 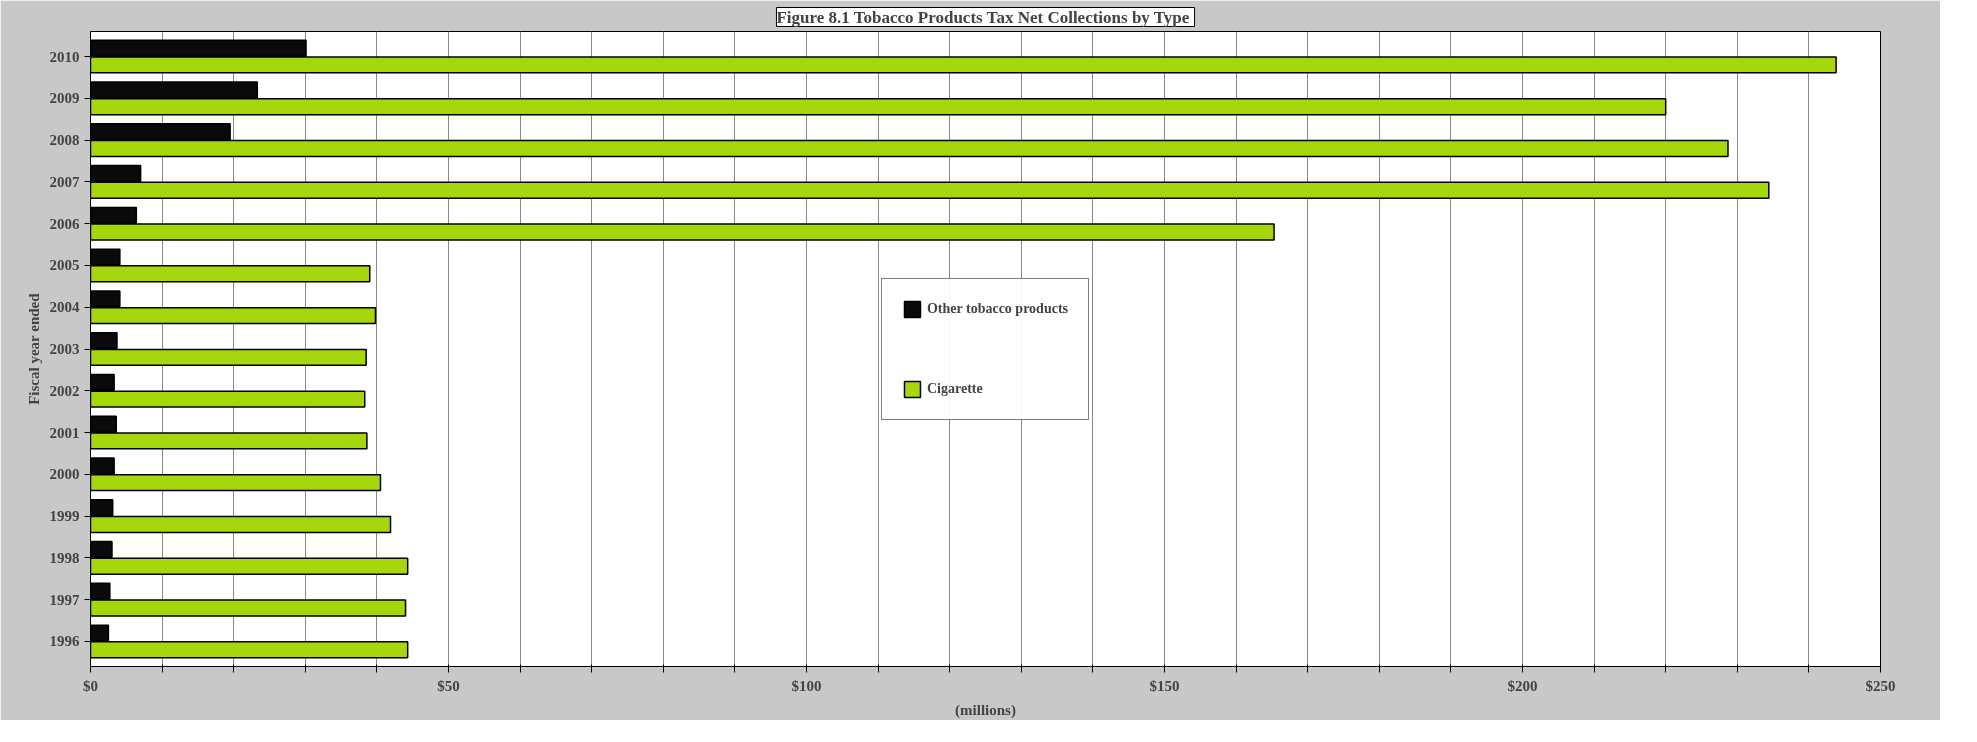 I want to click on y-tick-label: 2001, so click(x=64, y=432).